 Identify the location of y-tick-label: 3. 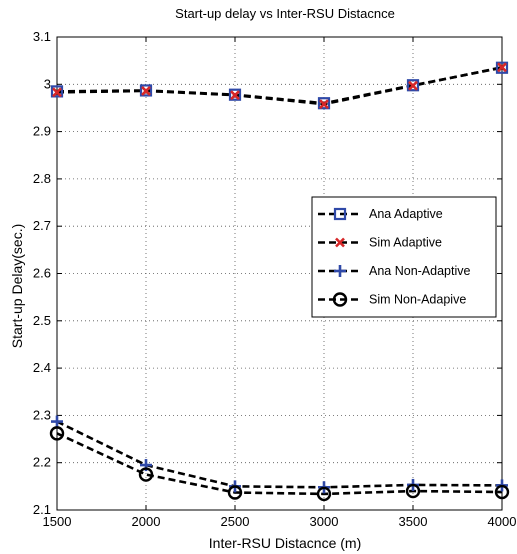
(47, 83).